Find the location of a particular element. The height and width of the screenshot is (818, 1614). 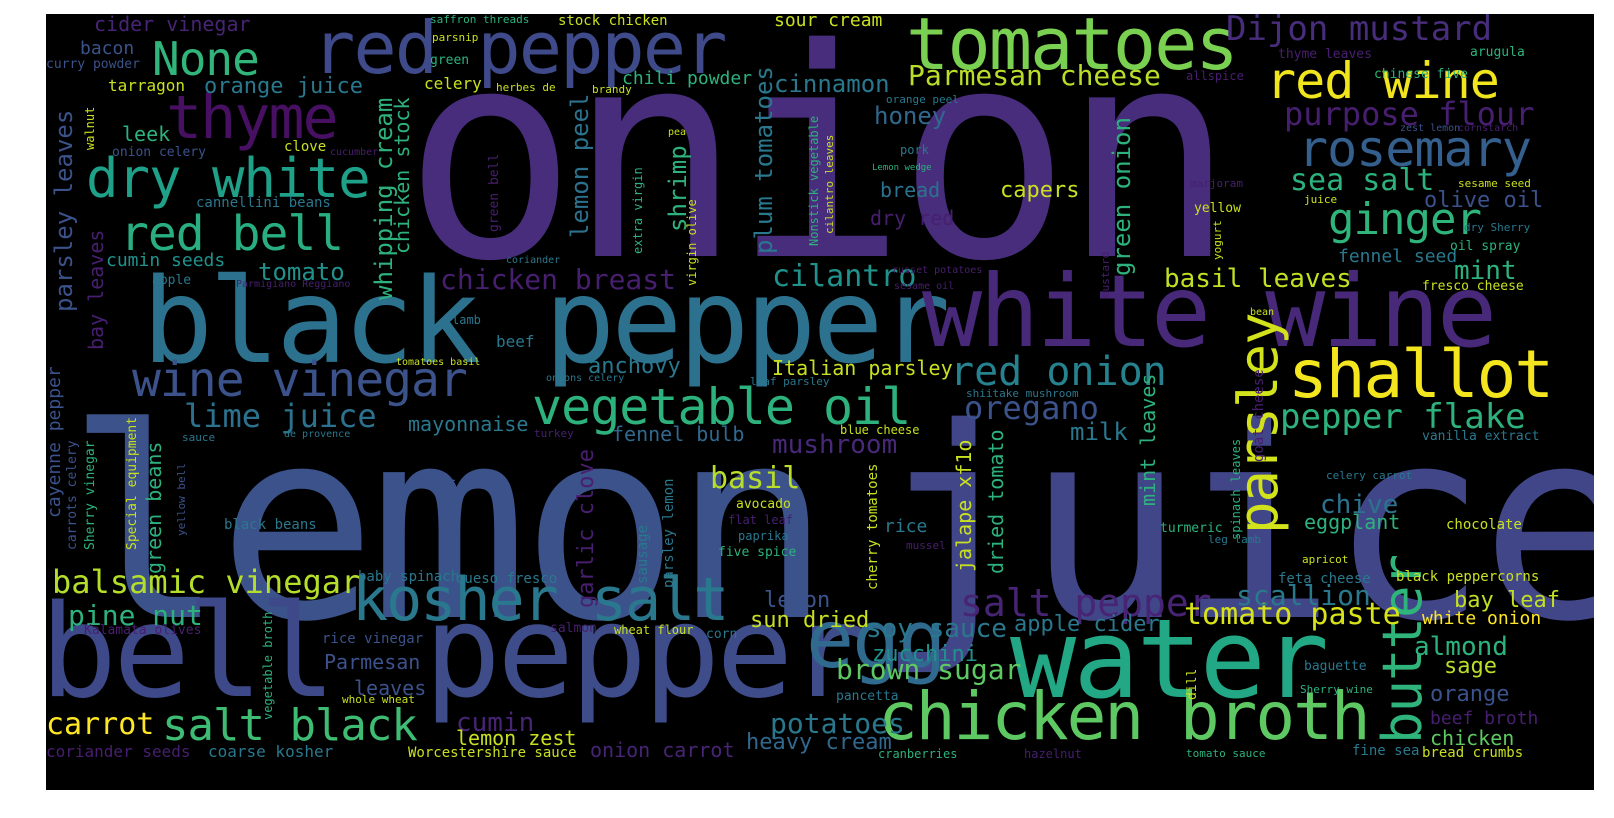

word-clove: clove is located at coordinates (305, 147).